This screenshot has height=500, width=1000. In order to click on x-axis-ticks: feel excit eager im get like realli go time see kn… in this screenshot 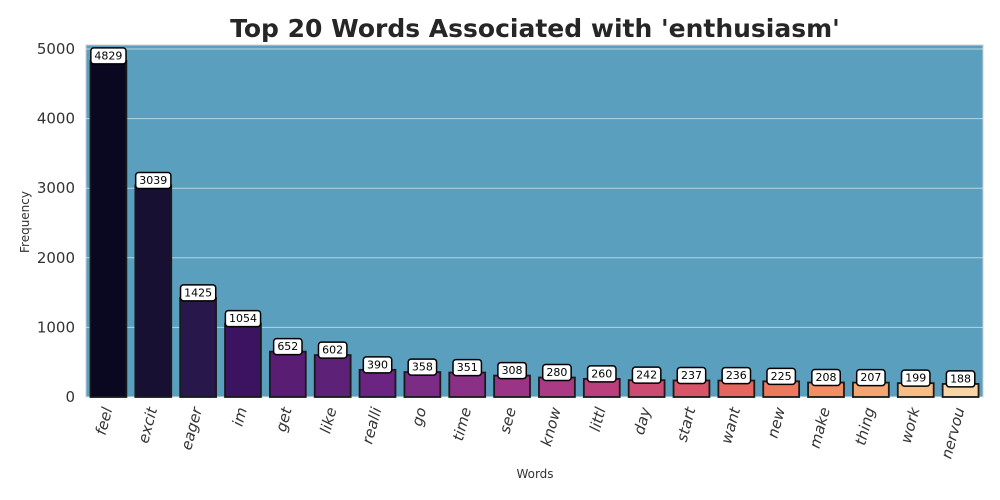, I will do `click(530, 432)`.